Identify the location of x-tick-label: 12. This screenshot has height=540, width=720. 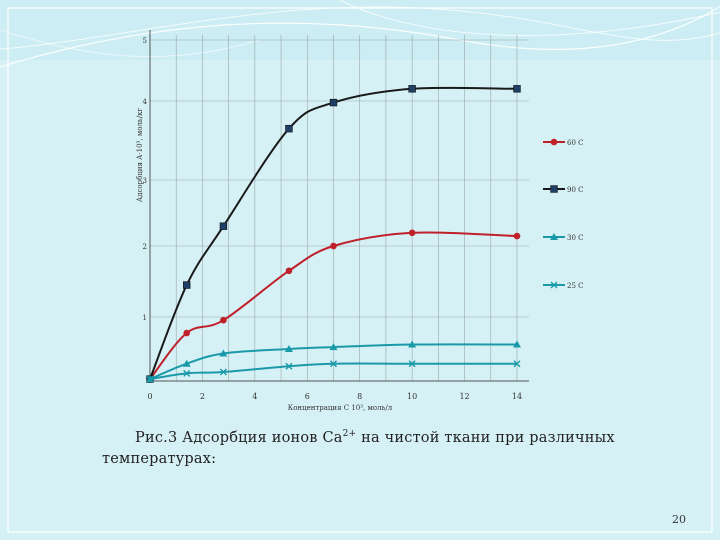
(464, 396).